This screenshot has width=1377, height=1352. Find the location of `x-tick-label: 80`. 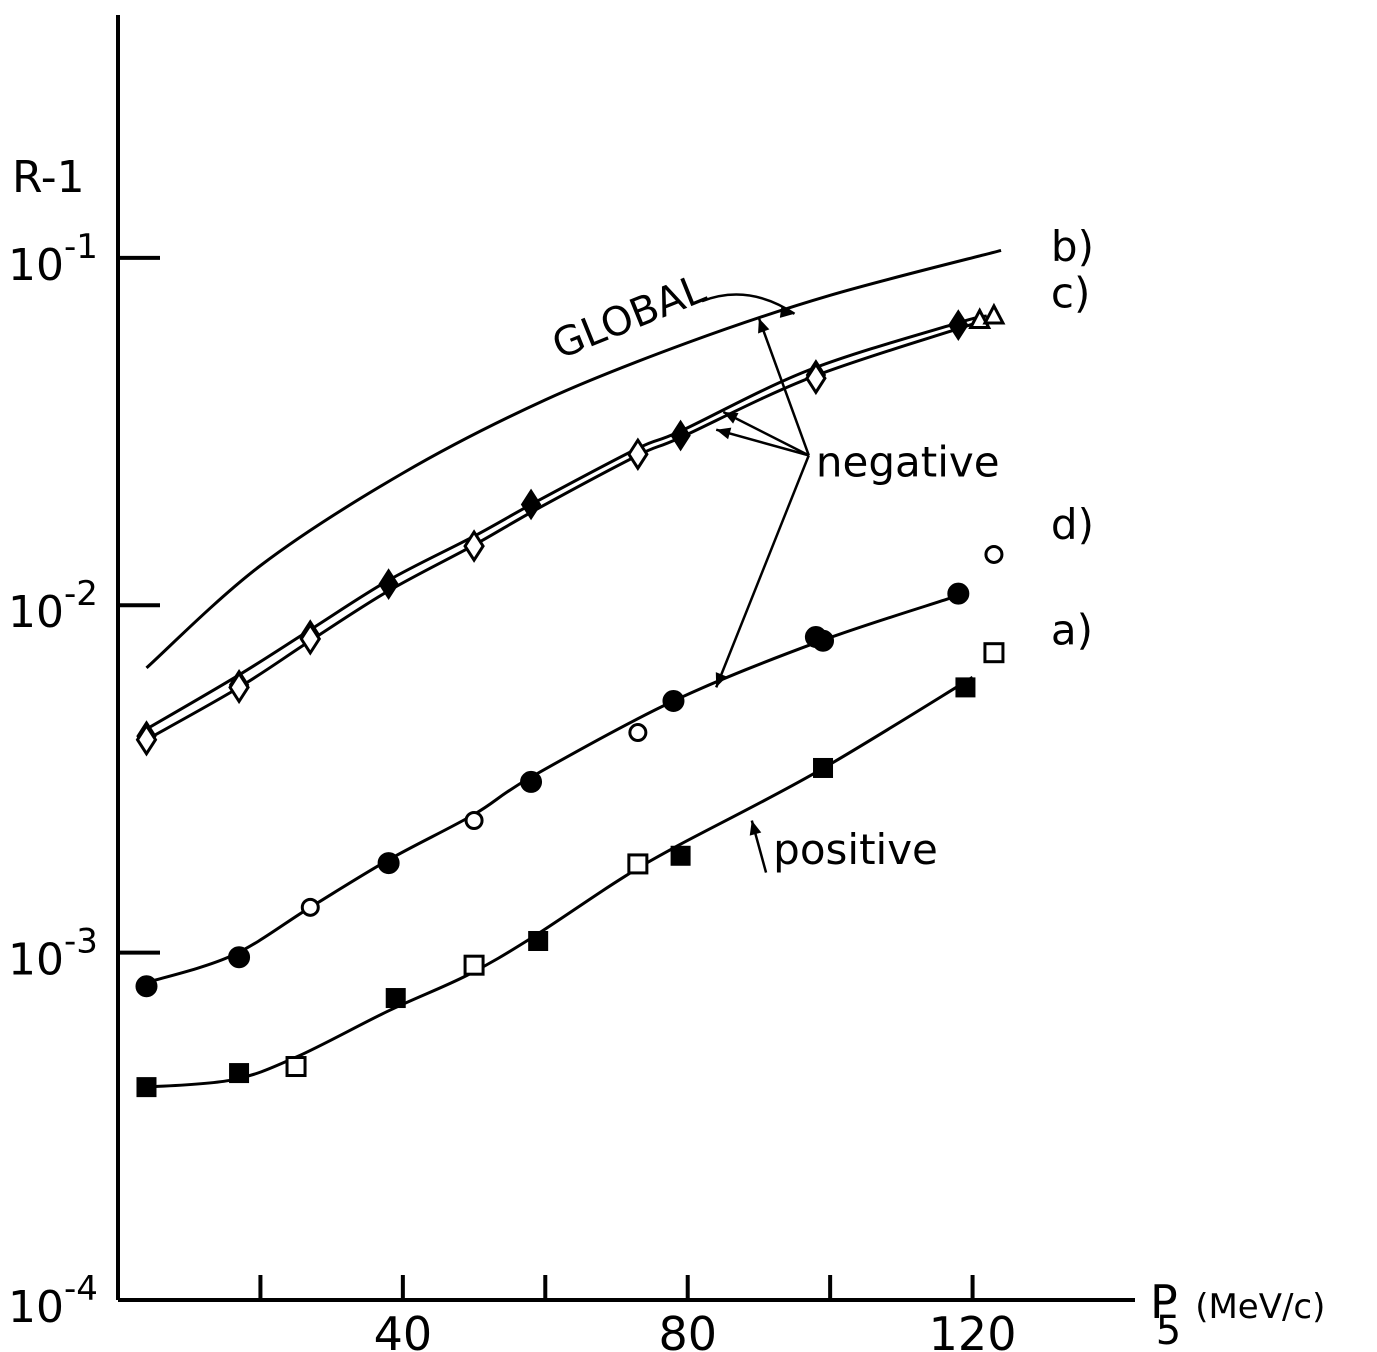

x-tick-label: 80 is located at coordinates (687, 1329).